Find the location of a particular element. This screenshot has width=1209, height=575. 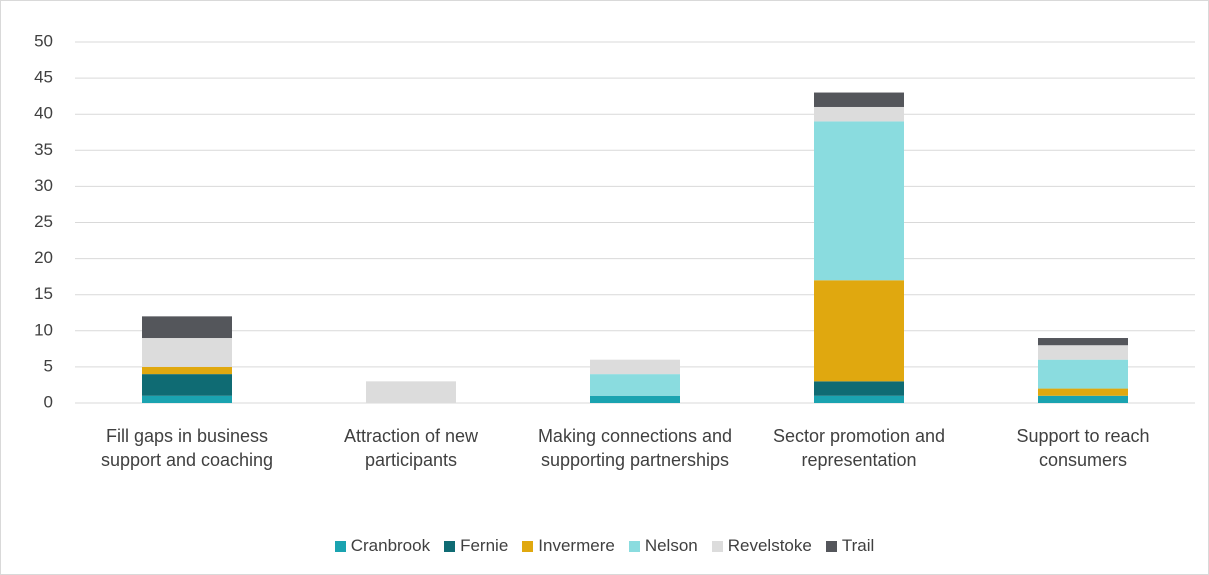

legend-item: Cranbrook is located at coordinates (382, 546).